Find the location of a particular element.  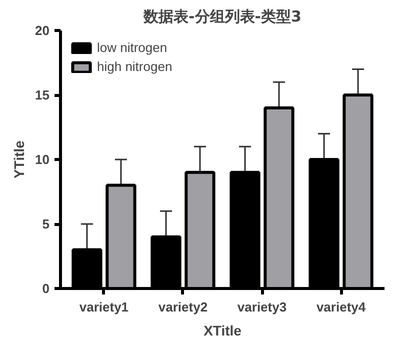

y-tick-label: 20 is located at coordinates (42, 30).